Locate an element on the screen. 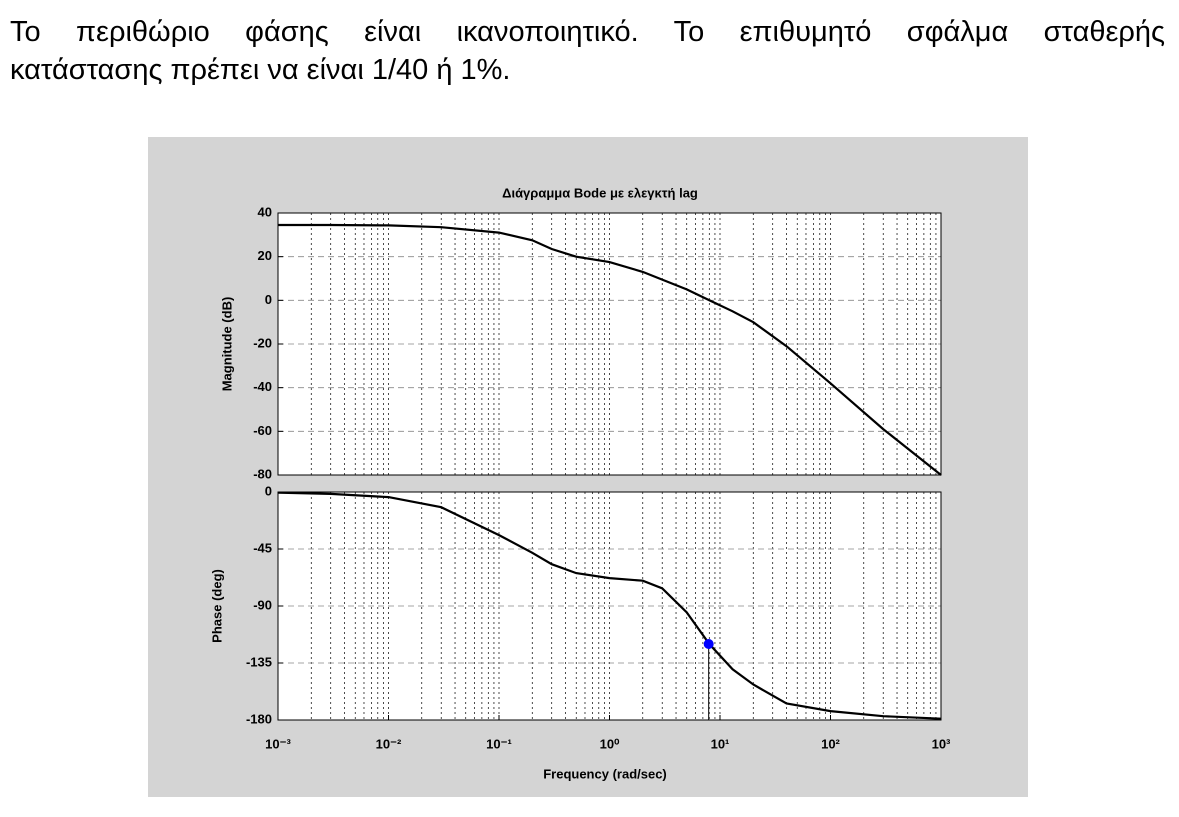 This screenshot has height=817, width=1179. y-tick-label: -135 is located at coordinates (259, 661).